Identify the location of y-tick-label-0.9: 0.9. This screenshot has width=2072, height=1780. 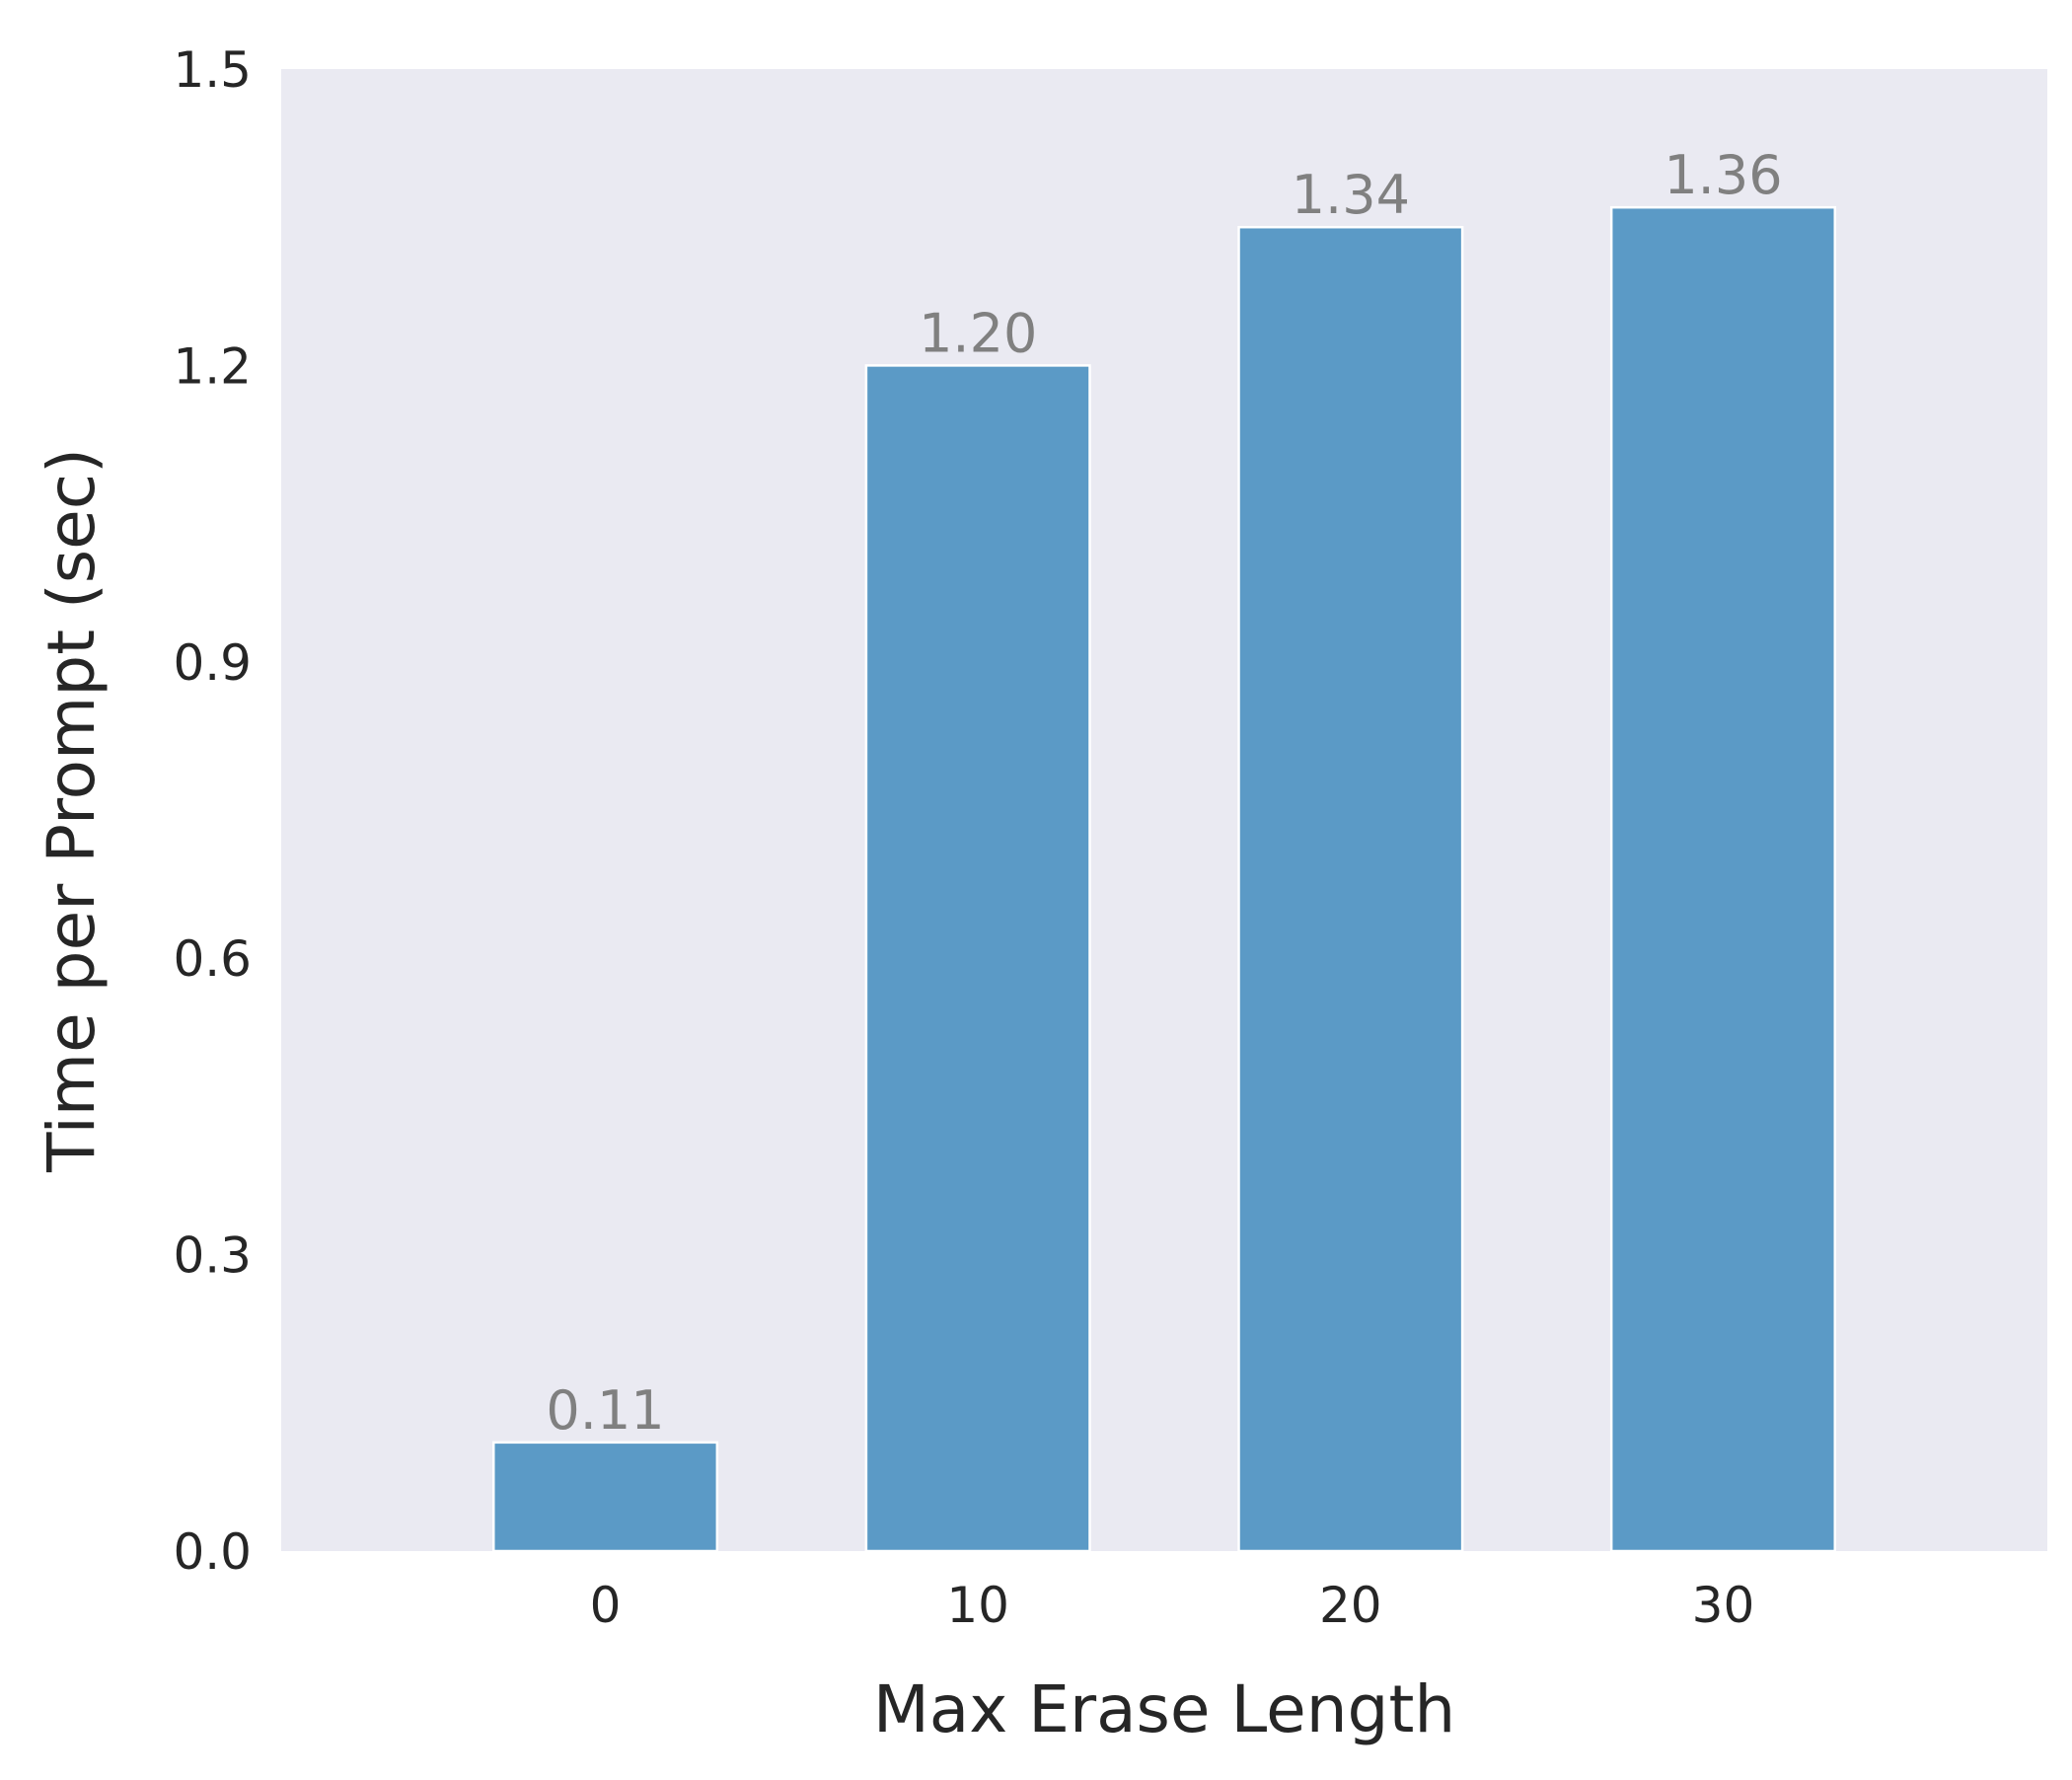
(213, 663).